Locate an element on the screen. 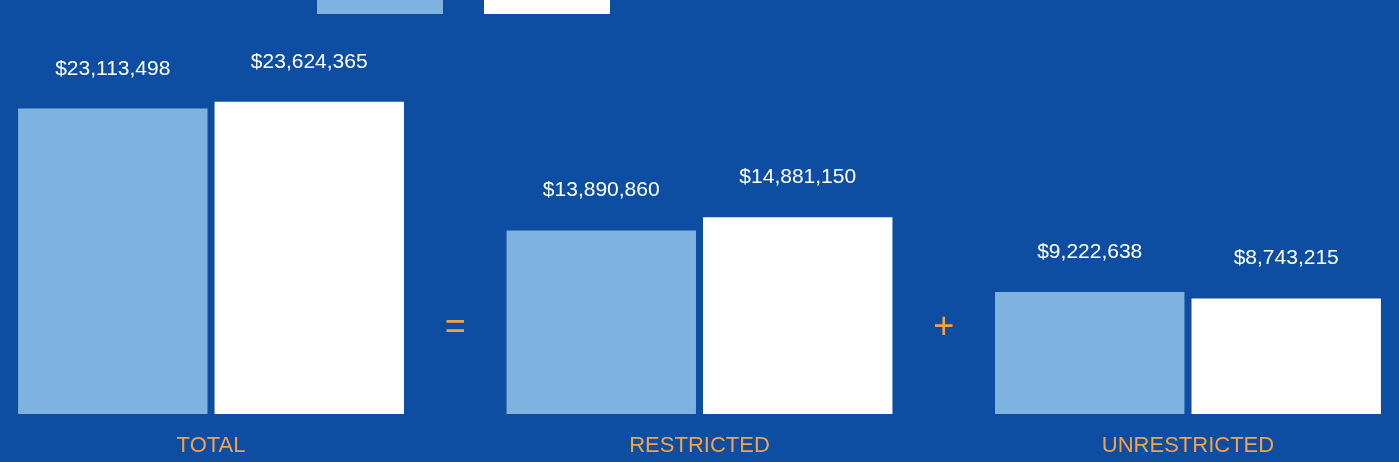 The width and height of the screenshot is (1399, 462). x-tick-label: UNRESTRICTED is located at coordinates (1188, 444).